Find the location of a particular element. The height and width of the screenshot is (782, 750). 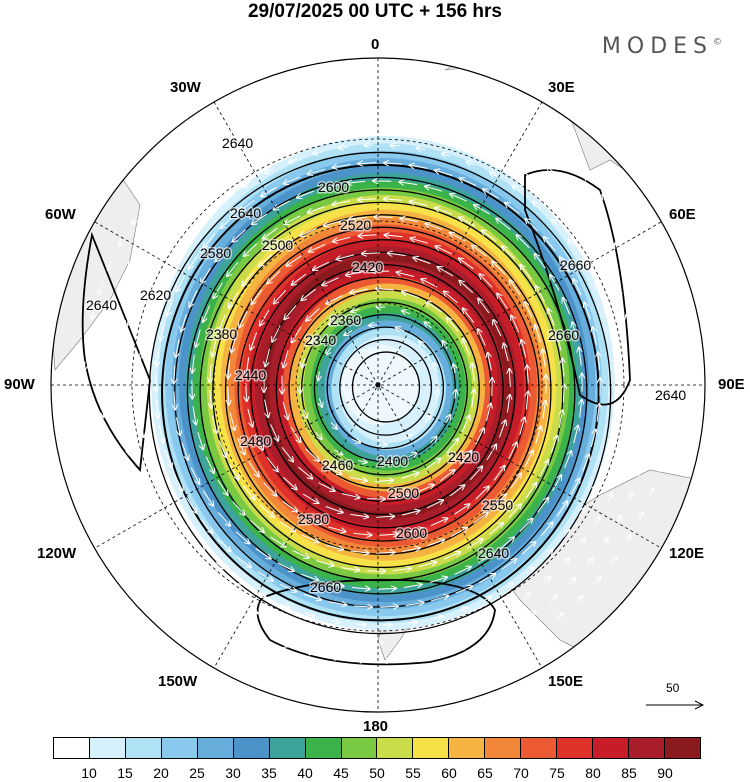

contour-label-halo: 2660 is located at coordinates (563, 335).